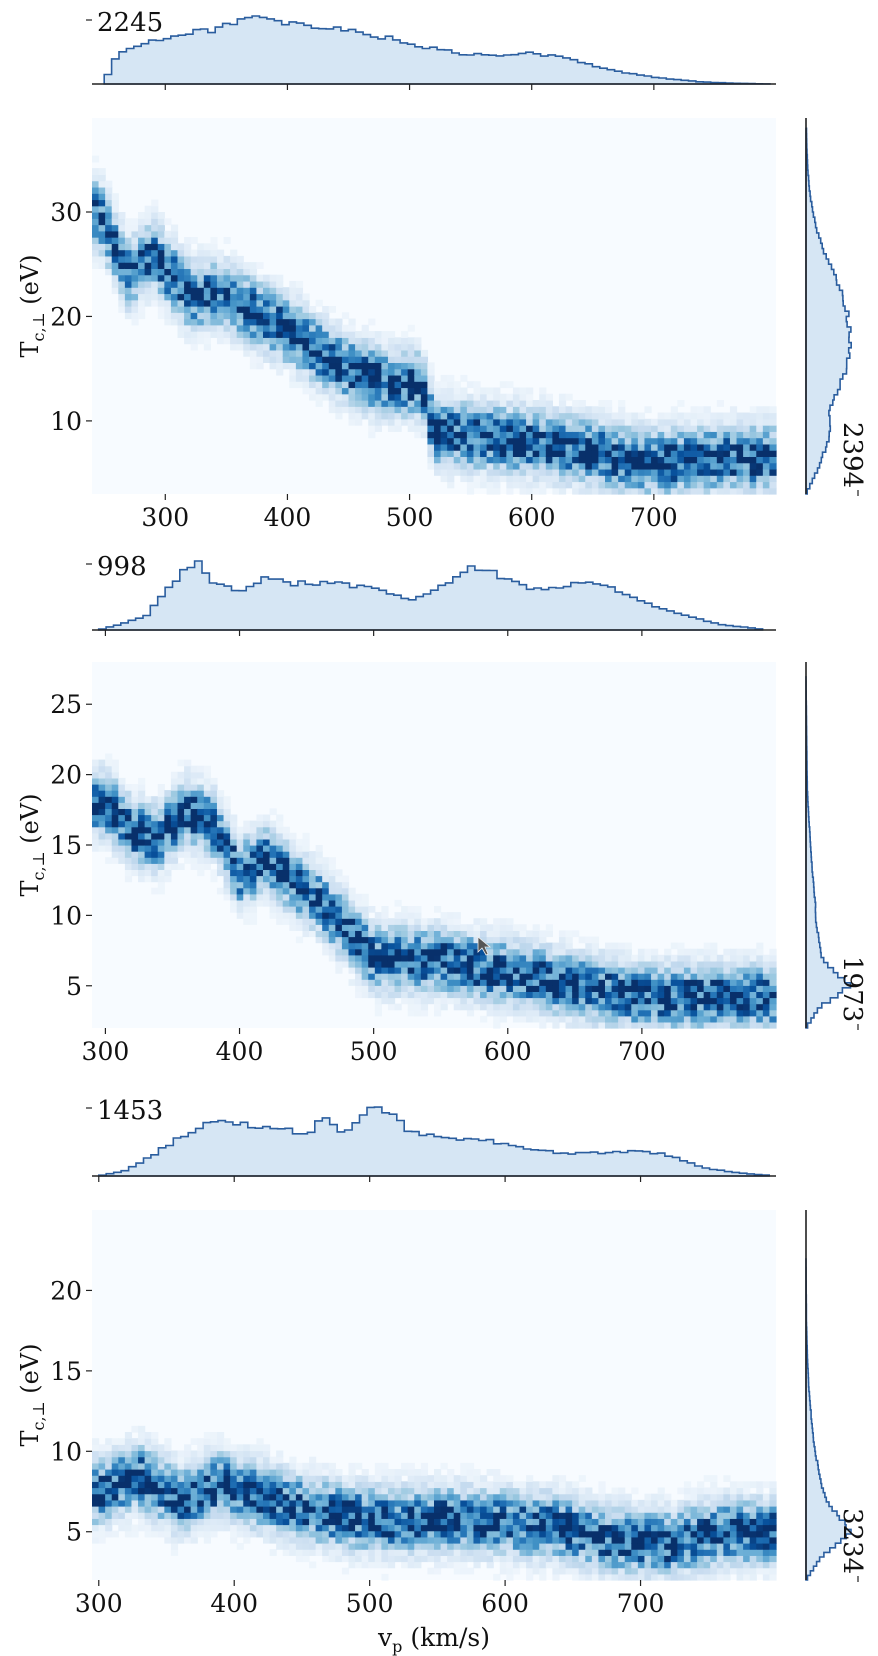 The image size is (878, 1656). I want to click on heatmap-cells, so click(434, 891).